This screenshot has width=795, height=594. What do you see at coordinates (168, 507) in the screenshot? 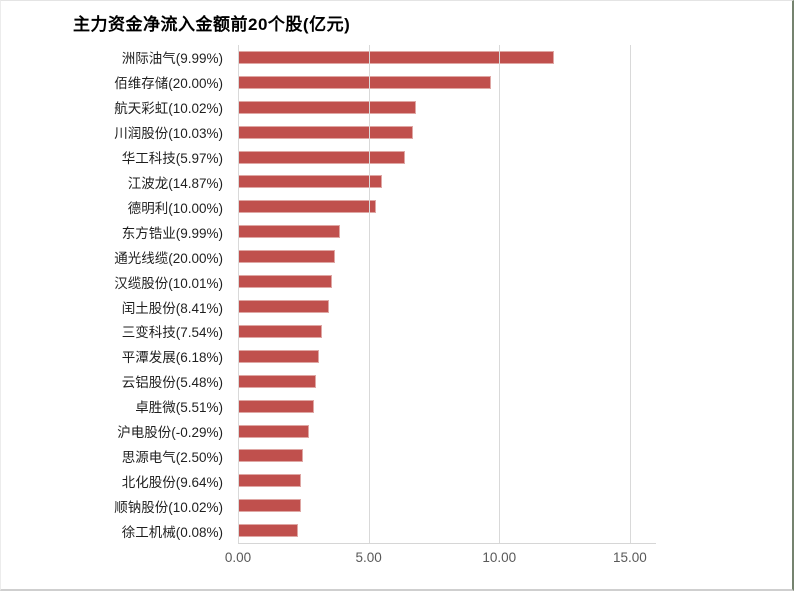
I see `category-label: 顺钠股份(10.02%)` at bounding box center [168, 507].